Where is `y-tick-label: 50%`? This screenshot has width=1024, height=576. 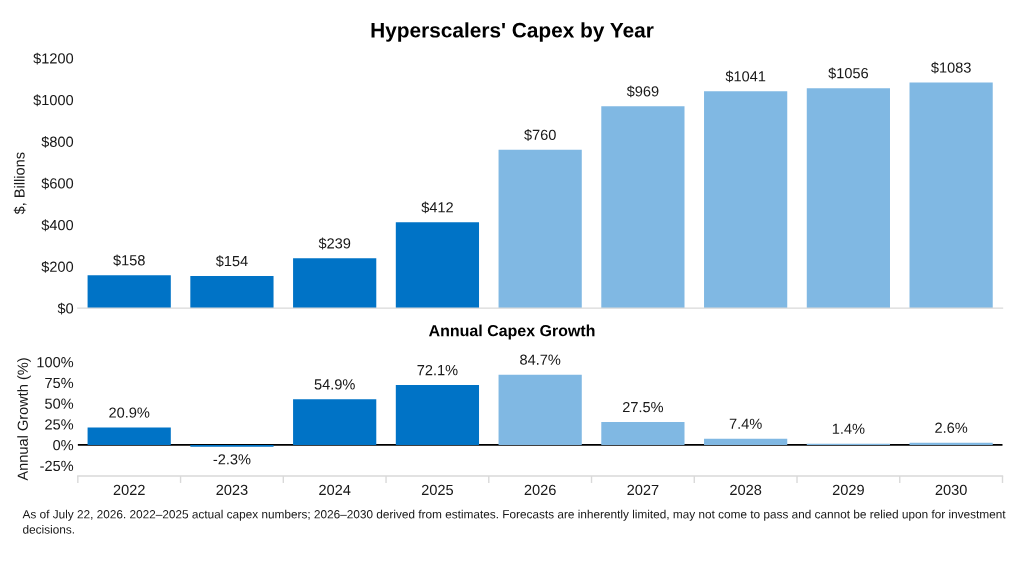 y-tick-label: 50% is located at coordinates (59, 403).